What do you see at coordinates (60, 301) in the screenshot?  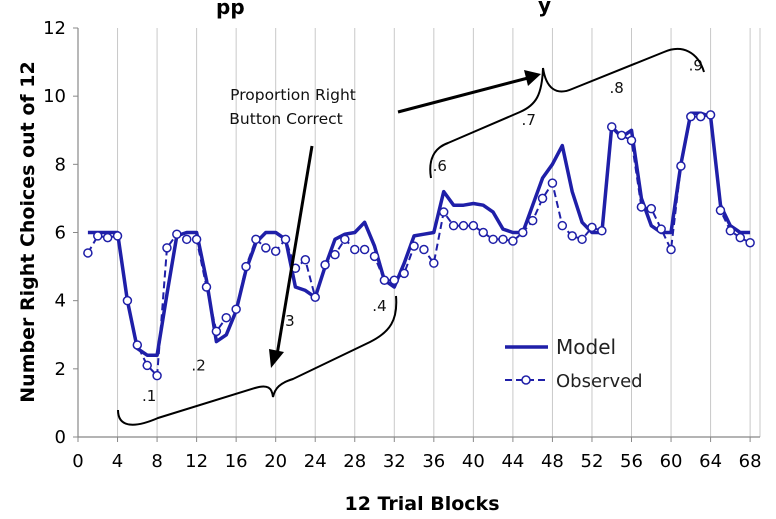 I see `y-tick-label-4: 4` at bounding box center [60, 301].